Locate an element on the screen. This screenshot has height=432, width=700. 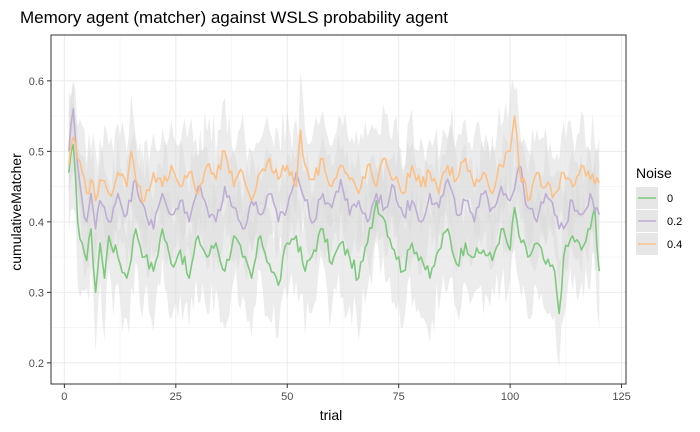
x-tick-label: 50 is located at coordinates (287, 397).